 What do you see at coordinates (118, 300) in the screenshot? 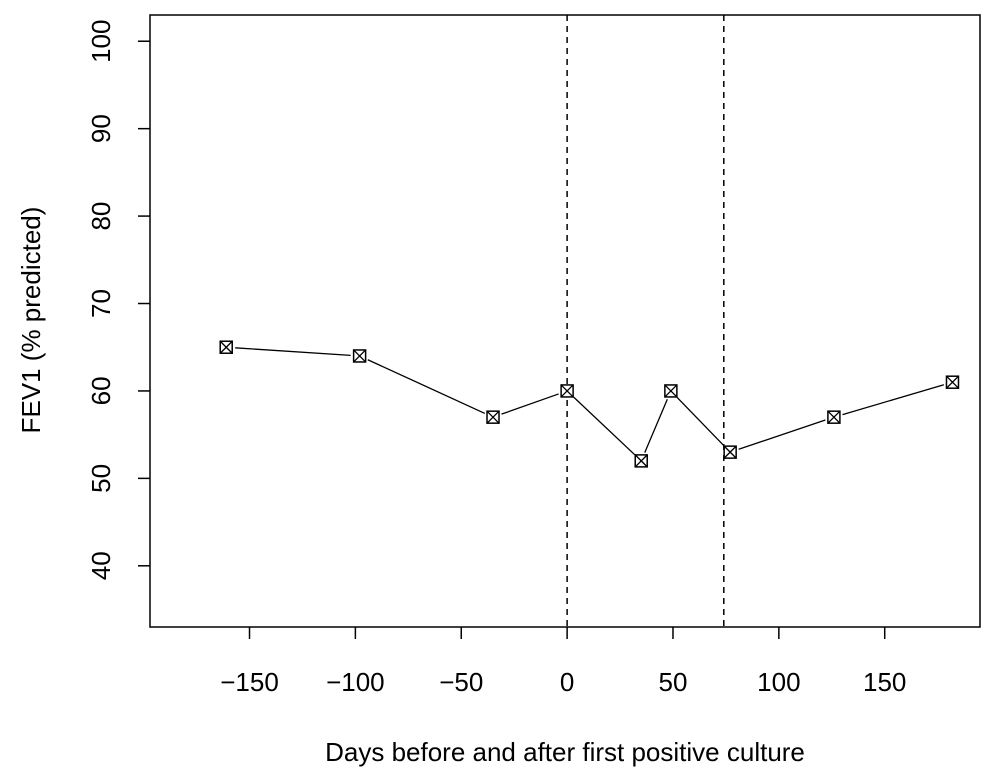
I see `y-axis: 40 50 60 70 80 90 100` at bounding box center [118, 300].